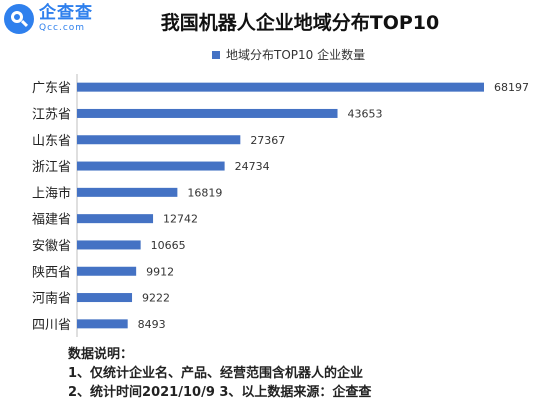 The image size is (537, 404). What do you see at coordinates (511, 87) in the screenshot?
I see `data-label: 68197` at bounding box center [511, 87].